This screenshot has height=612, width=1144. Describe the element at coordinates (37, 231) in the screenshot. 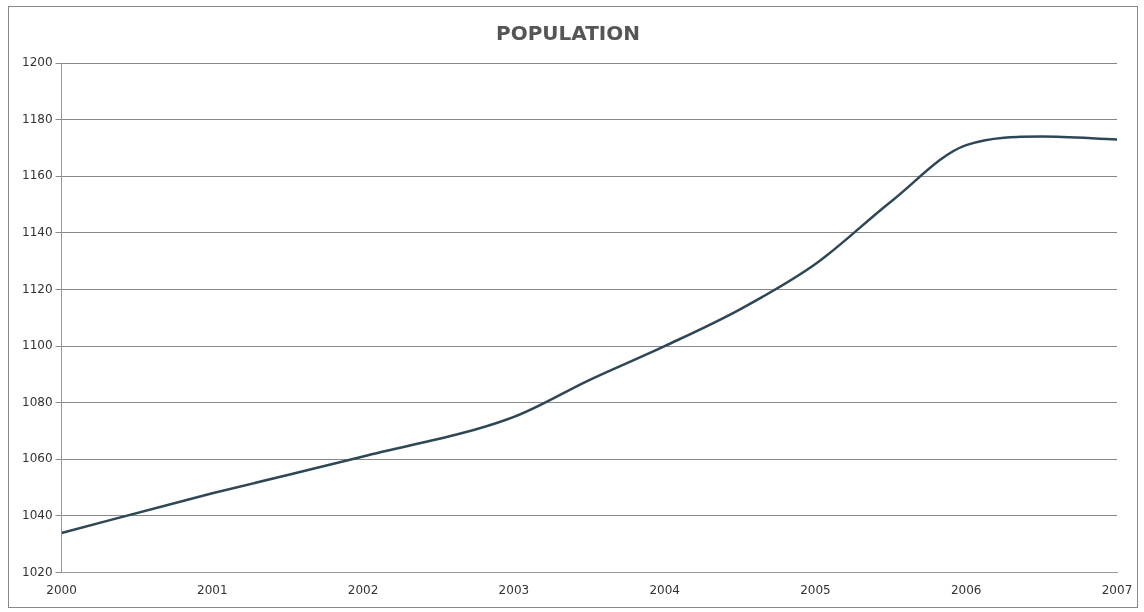

I see `y-tick-label: 1140` at that location.